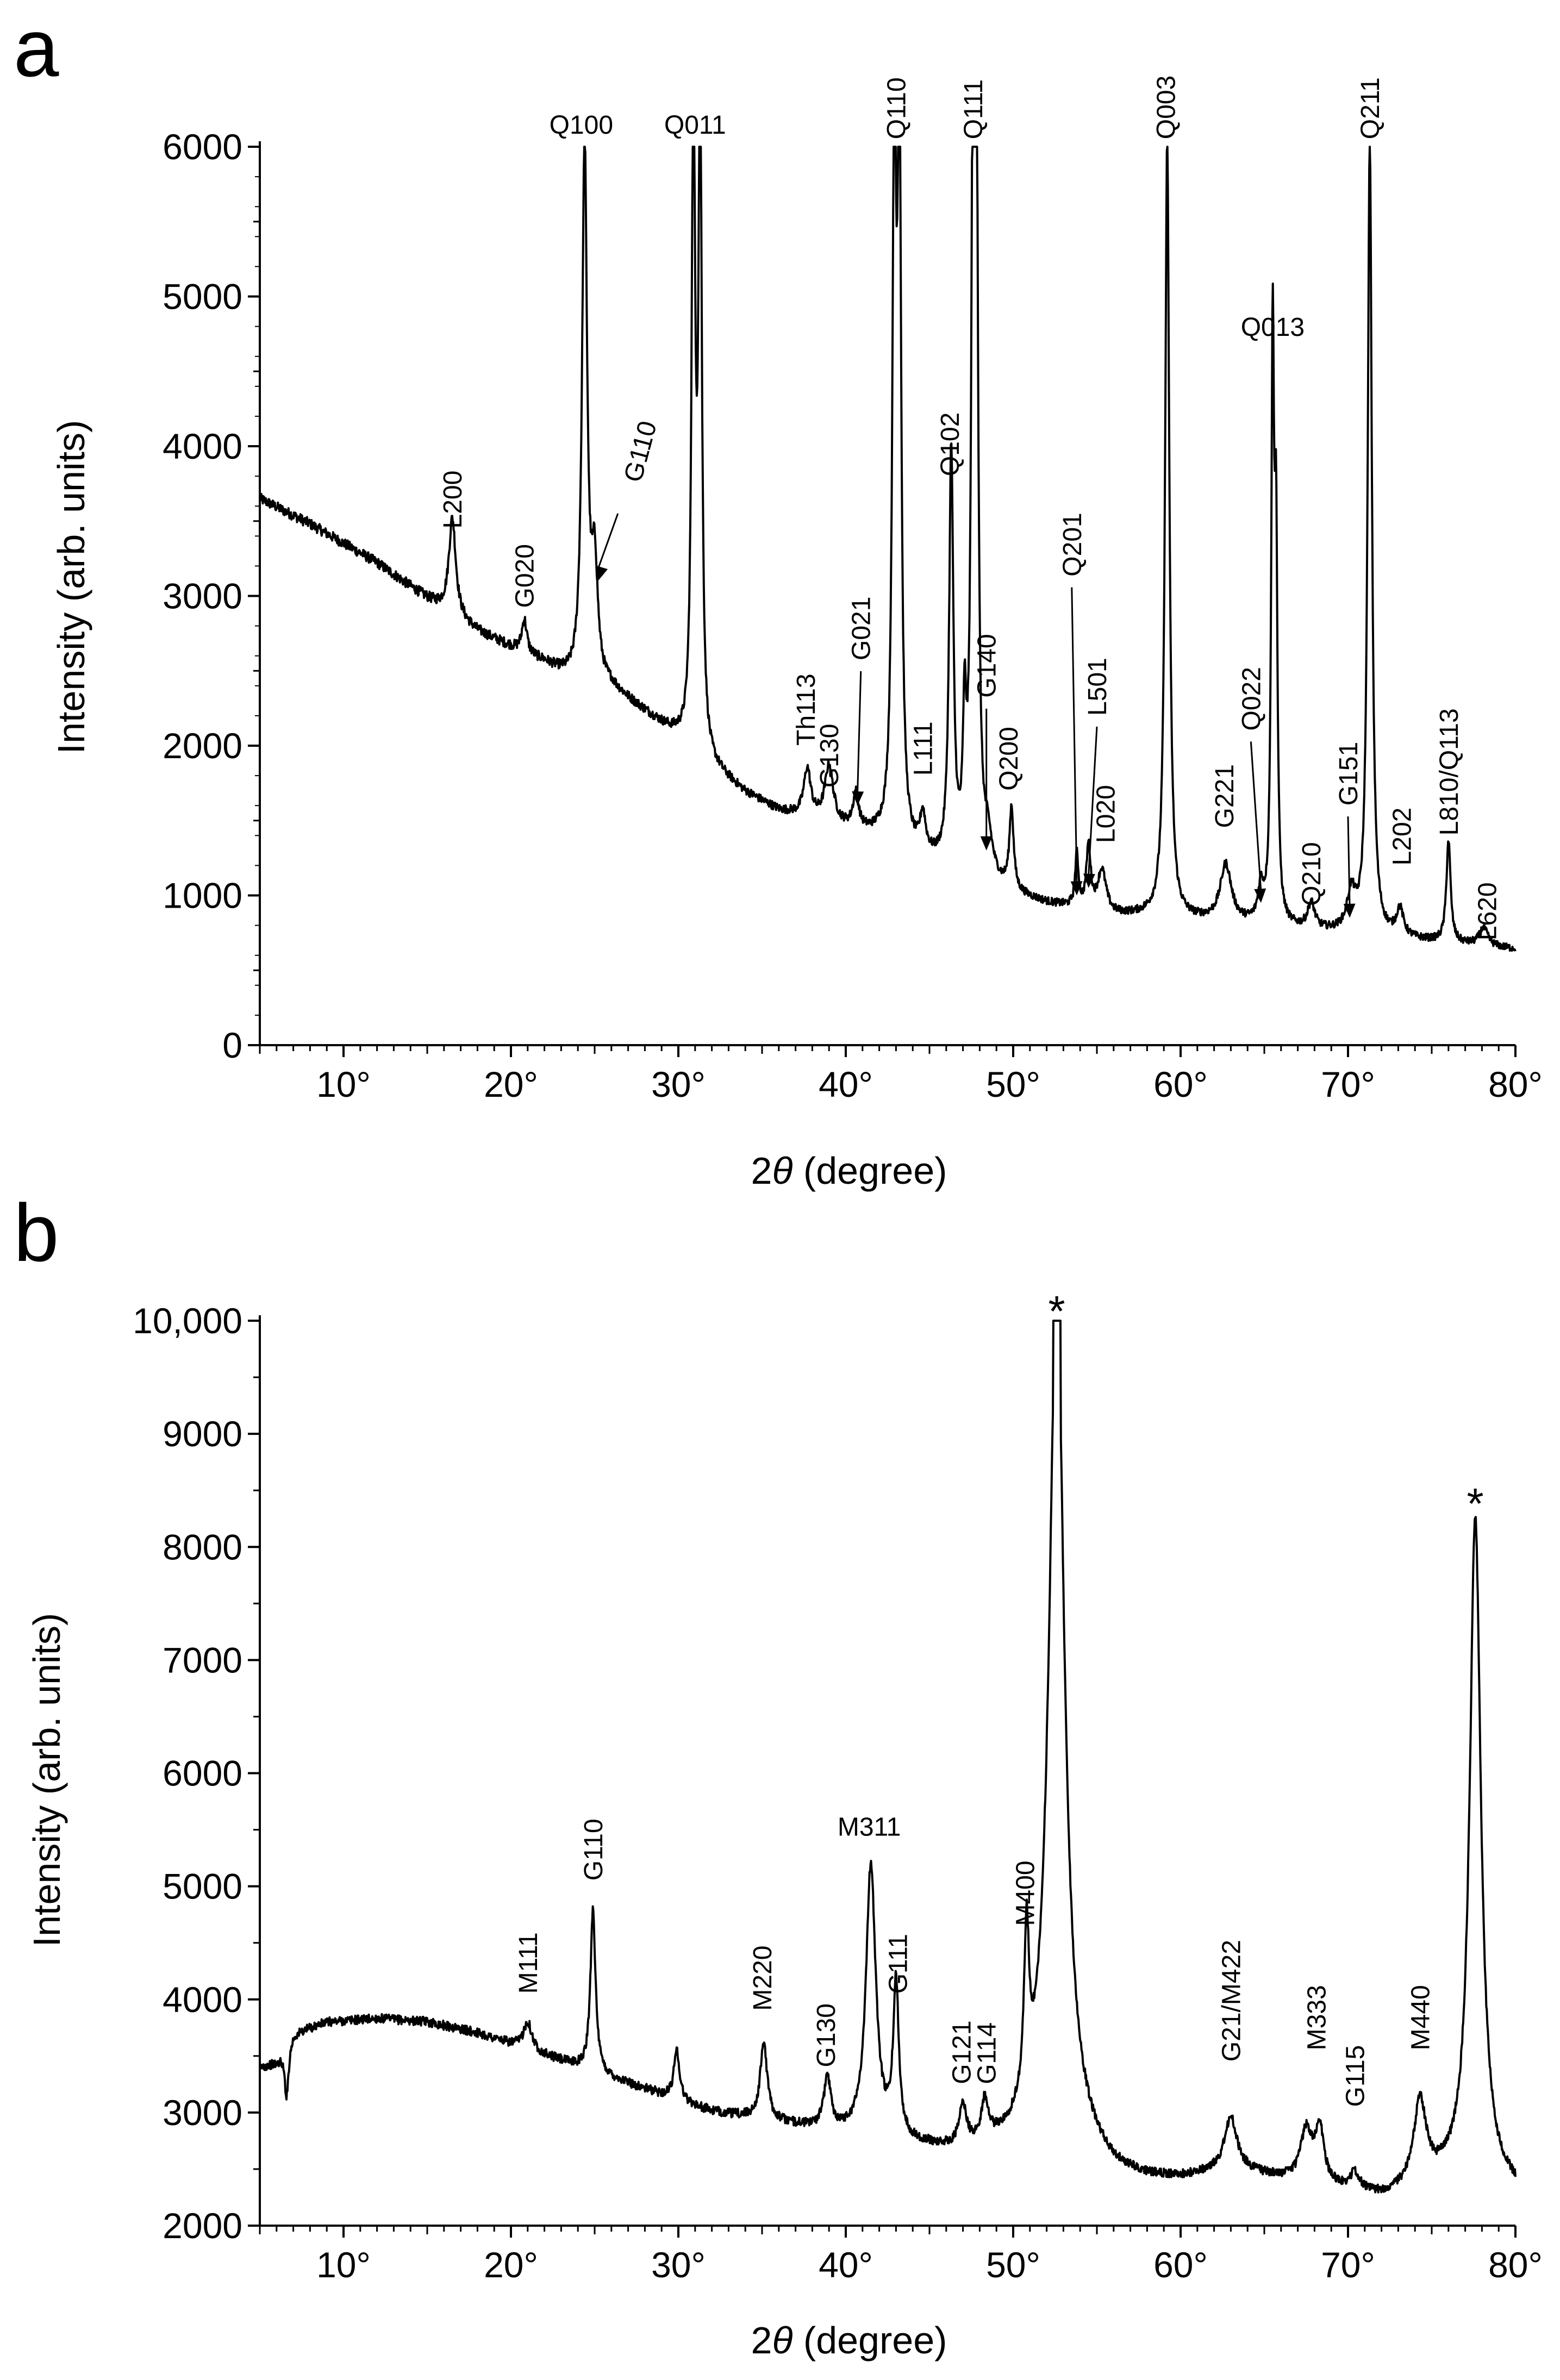 Image resolution: width=1560 pixels, height=2380 pixels. What do you see at coordinates (987, 2053) in the screenshot?
I see `peak-label: G114` at bounding box center [987, 2053].